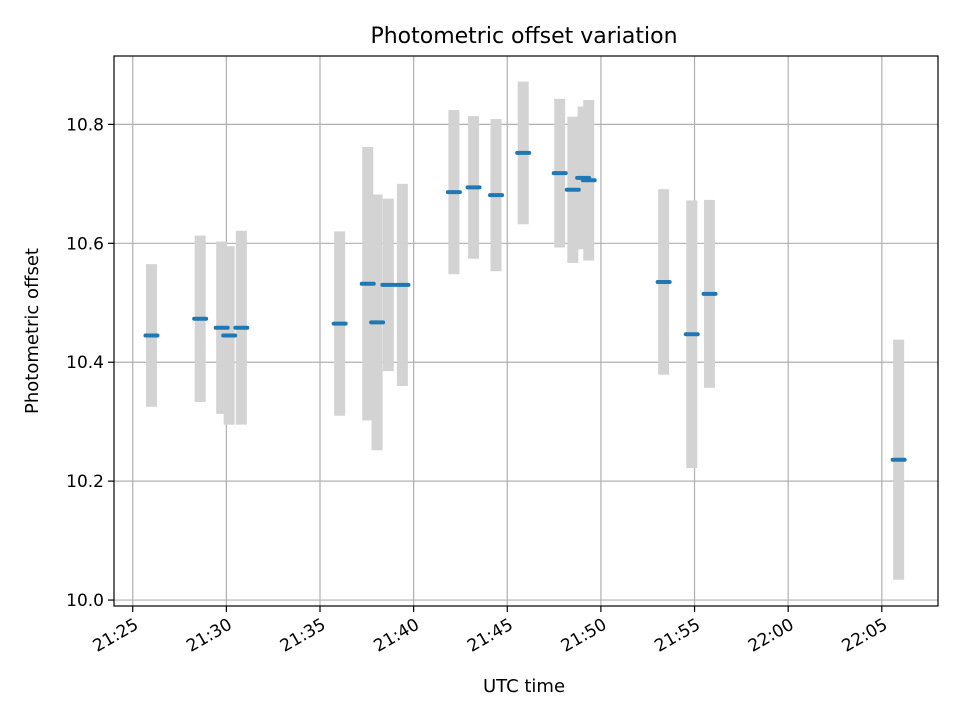  Describe the element at coordinates (85, 363) in the screenshot. I see `y-tick-label: 10.4` at that location.